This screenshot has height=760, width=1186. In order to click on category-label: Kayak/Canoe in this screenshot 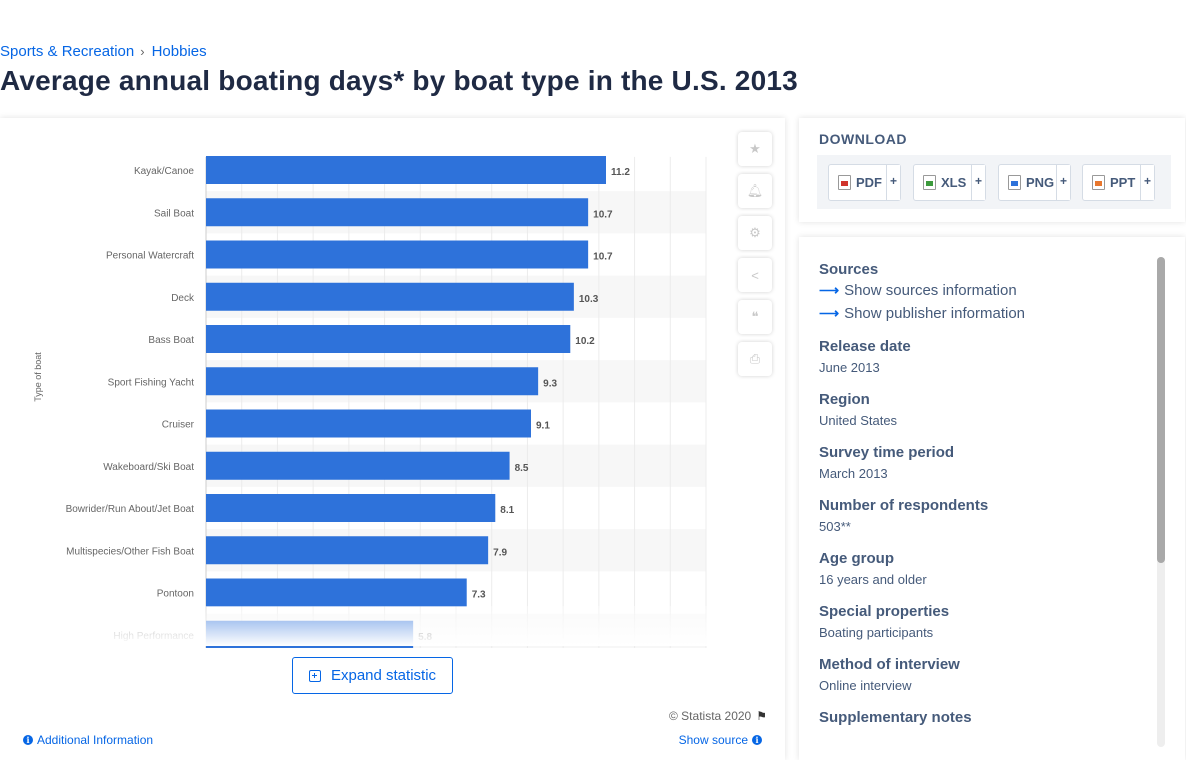, I will do `click(164, 171)`.